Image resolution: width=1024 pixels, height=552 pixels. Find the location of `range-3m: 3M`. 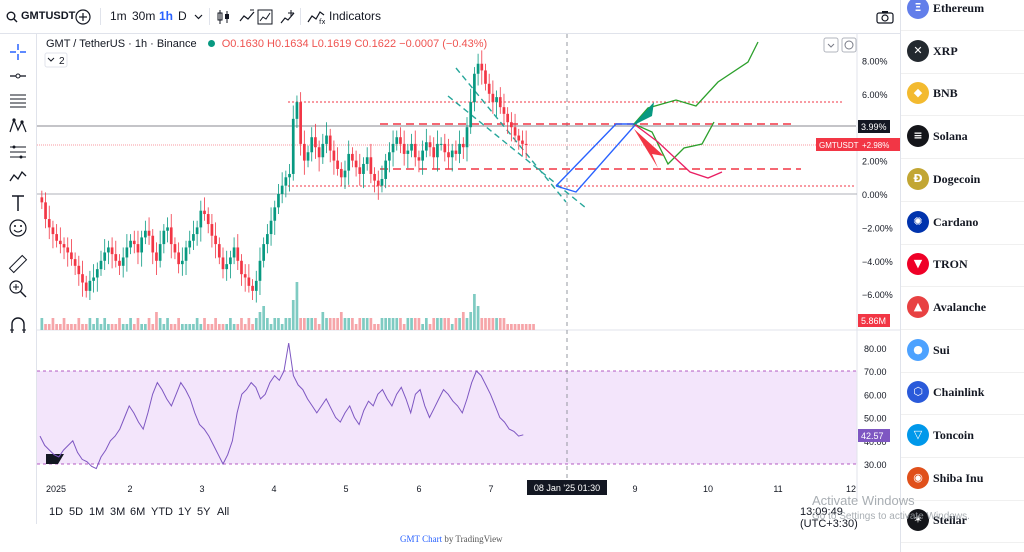

range-3m: 3M is located at coordinates (118, 512).